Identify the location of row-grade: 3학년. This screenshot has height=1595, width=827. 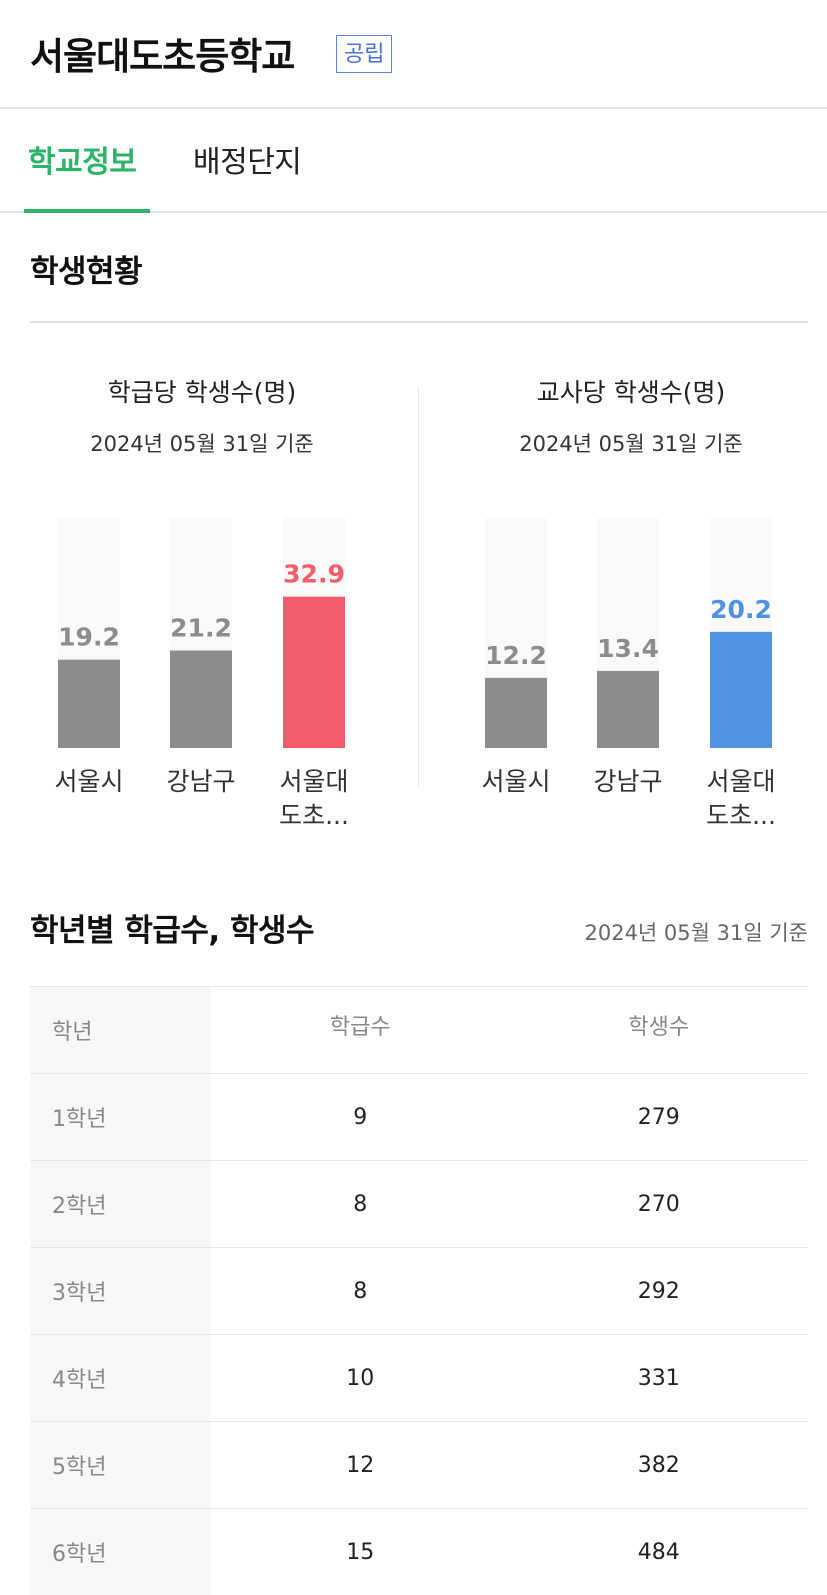
(120, 1291).